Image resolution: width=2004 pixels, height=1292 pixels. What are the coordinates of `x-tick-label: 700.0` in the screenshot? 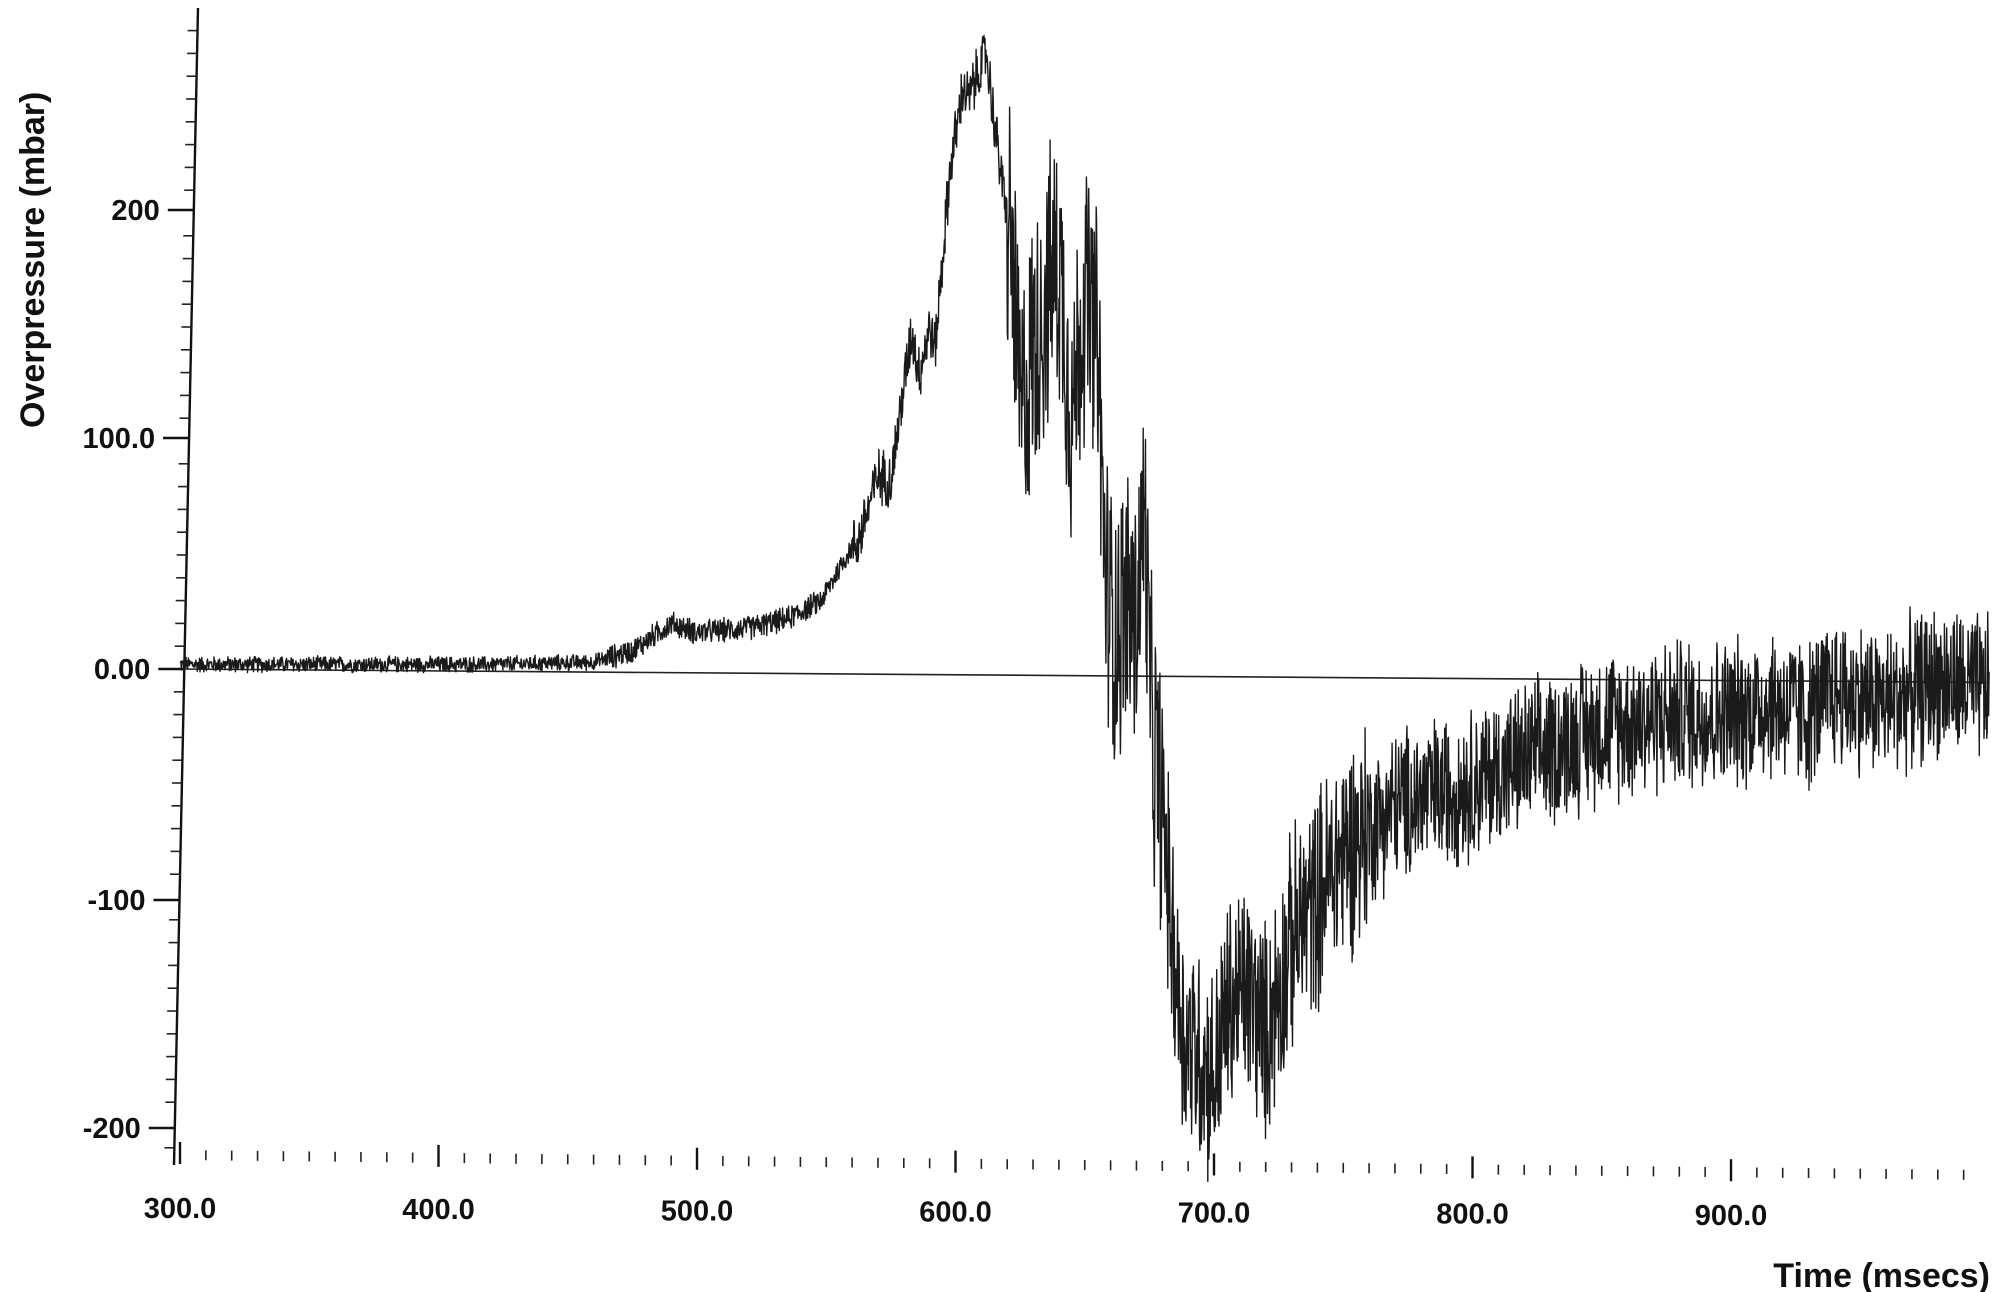 It's located at (1214, 1214).